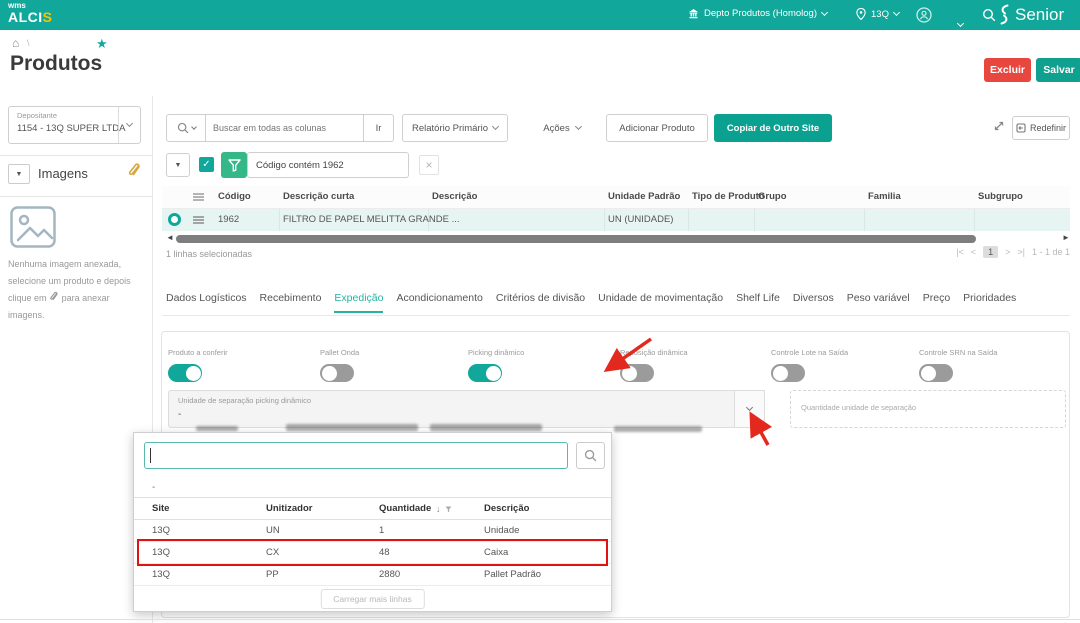  Describe the element at coordinates (161, 508) in the screenshot. I see `popup-column-site: Site` at that location.